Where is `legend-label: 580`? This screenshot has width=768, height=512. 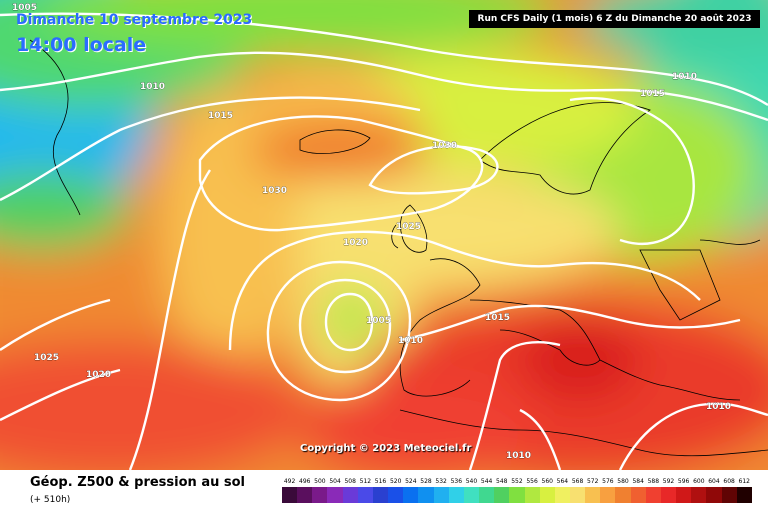 legend-label: 580 is located at coordinates (623, 481).